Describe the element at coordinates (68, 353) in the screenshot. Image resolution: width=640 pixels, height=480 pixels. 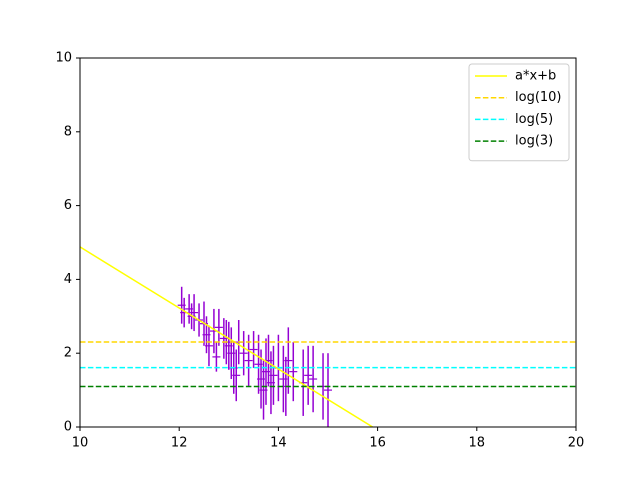
I see `y-tick-label: 2` at that location.